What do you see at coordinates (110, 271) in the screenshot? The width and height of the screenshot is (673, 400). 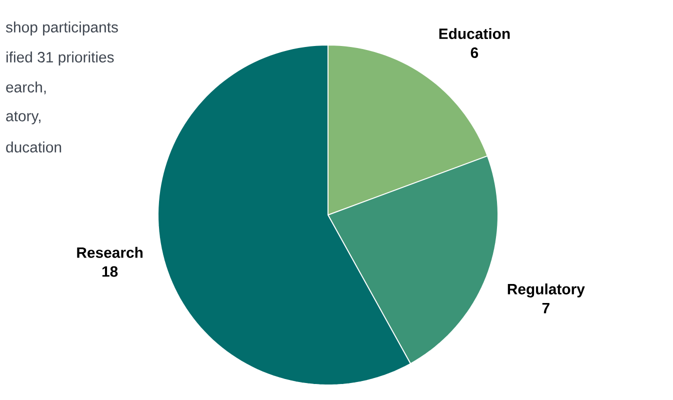 I see `data-label: 18` at bounding box center [110, 271].